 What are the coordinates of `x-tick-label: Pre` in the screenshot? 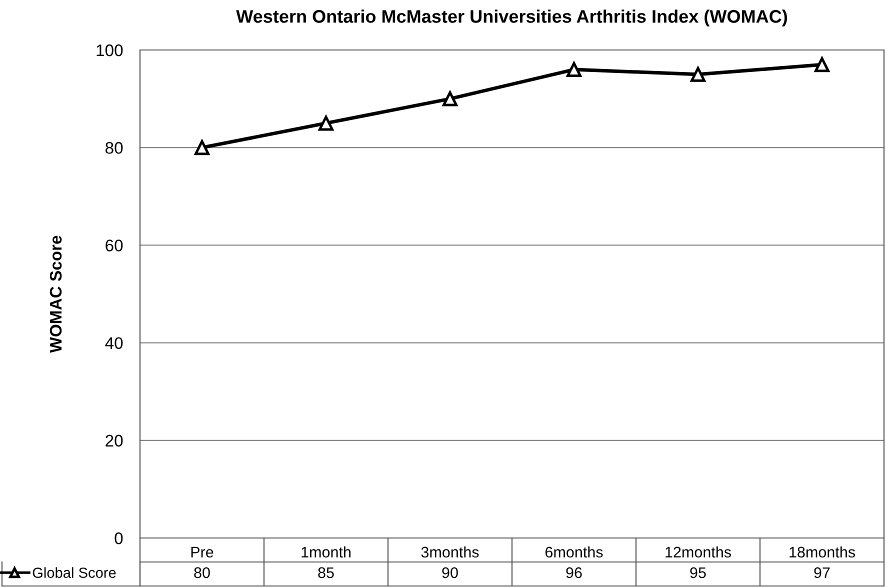 It's located at (202, 552).